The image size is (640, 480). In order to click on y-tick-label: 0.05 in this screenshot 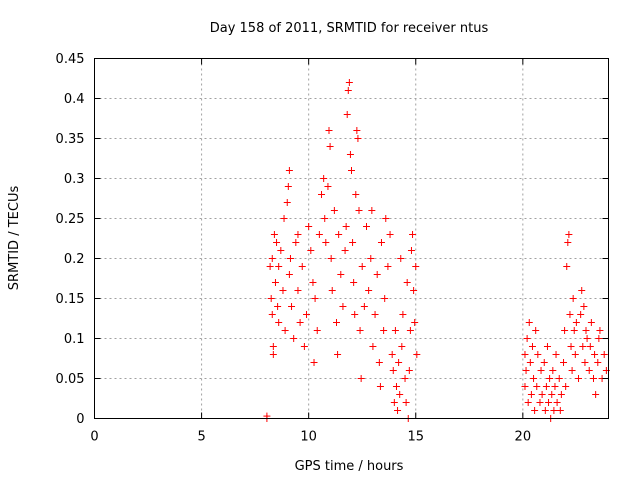, I will do `click(70, 379)`.